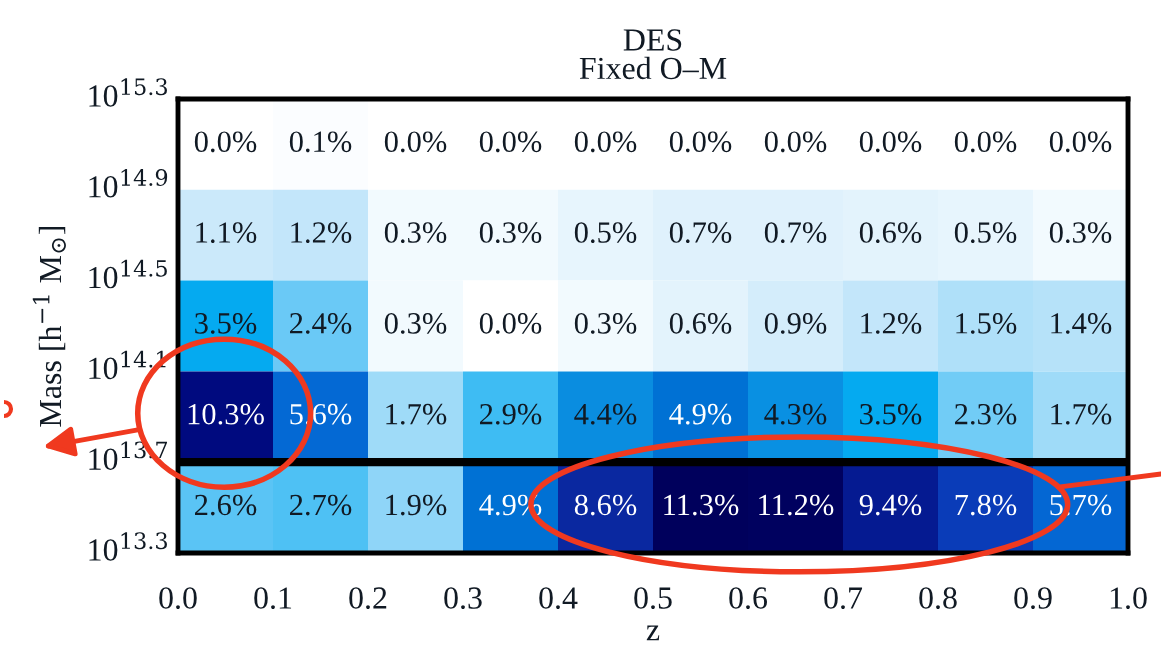 The width and height of the screenshot is (1161, 649). Describe the element at coordinates (1128, 598) in the screenshot. I see `x-tick-label: 1.0` at that location.